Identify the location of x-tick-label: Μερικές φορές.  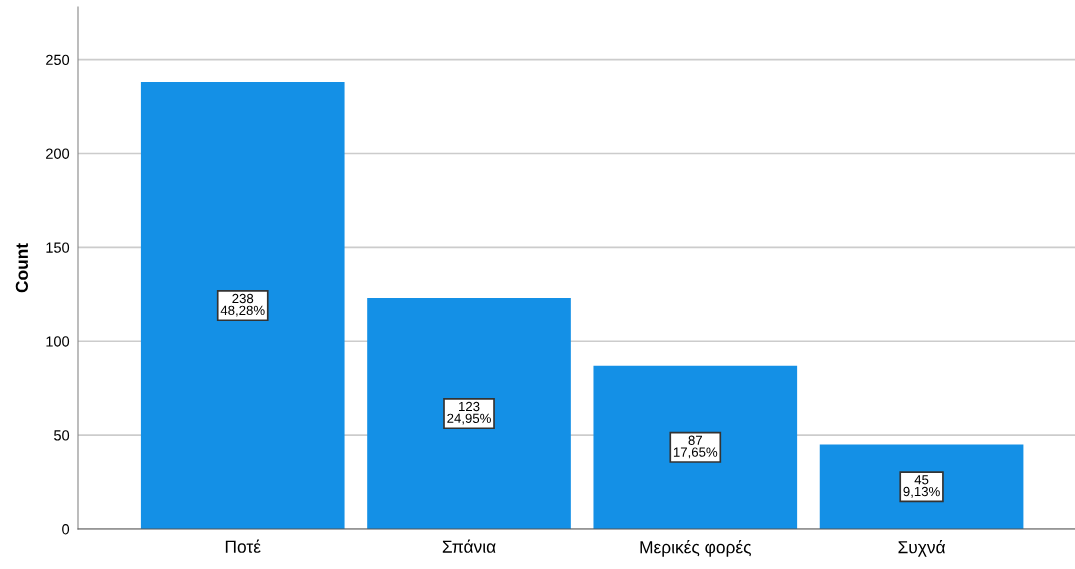
(695, 548).